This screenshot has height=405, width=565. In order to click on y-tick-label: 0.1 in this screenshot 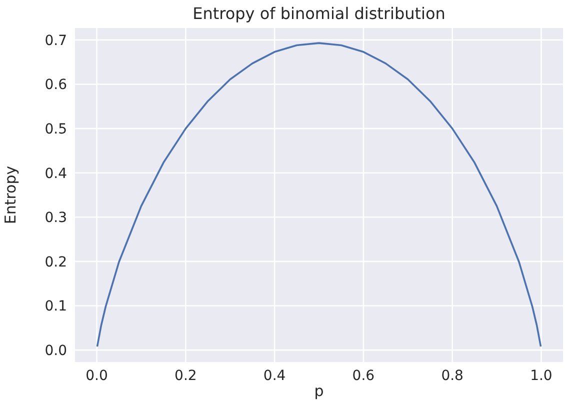, I will do `click(55, 306)`.